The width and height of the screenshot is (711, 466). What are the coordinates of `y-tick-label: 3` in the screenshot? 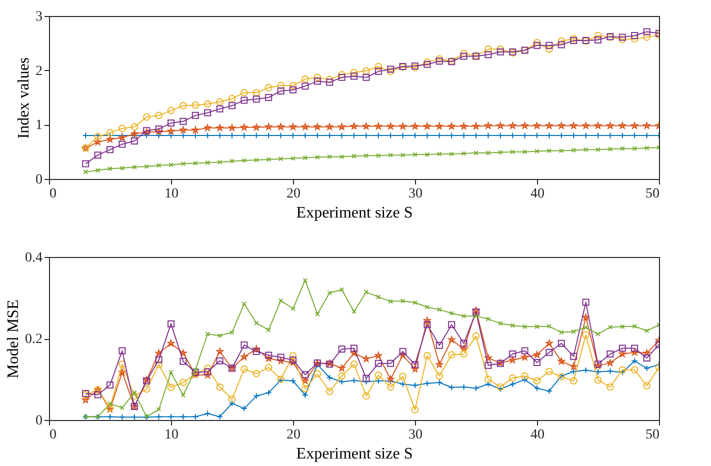 It's located at (39, 17).